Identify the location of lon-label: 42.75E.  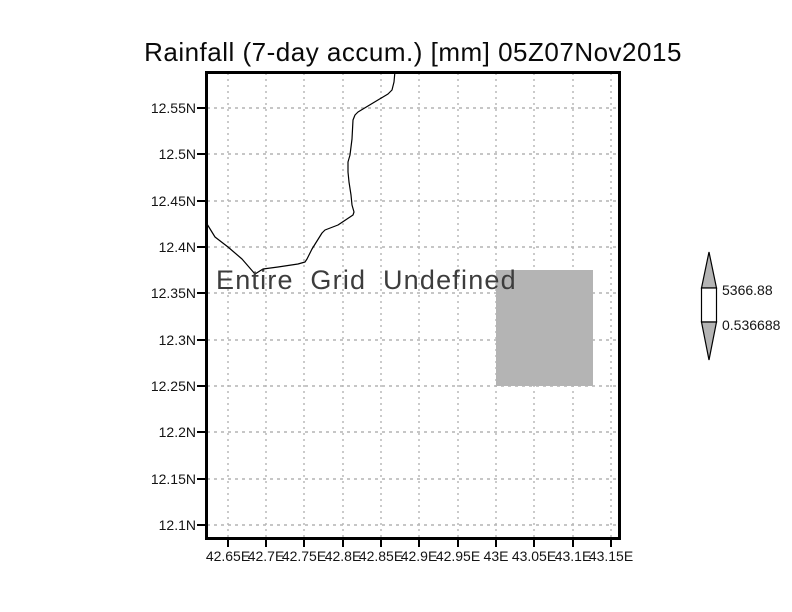
(304, 556).